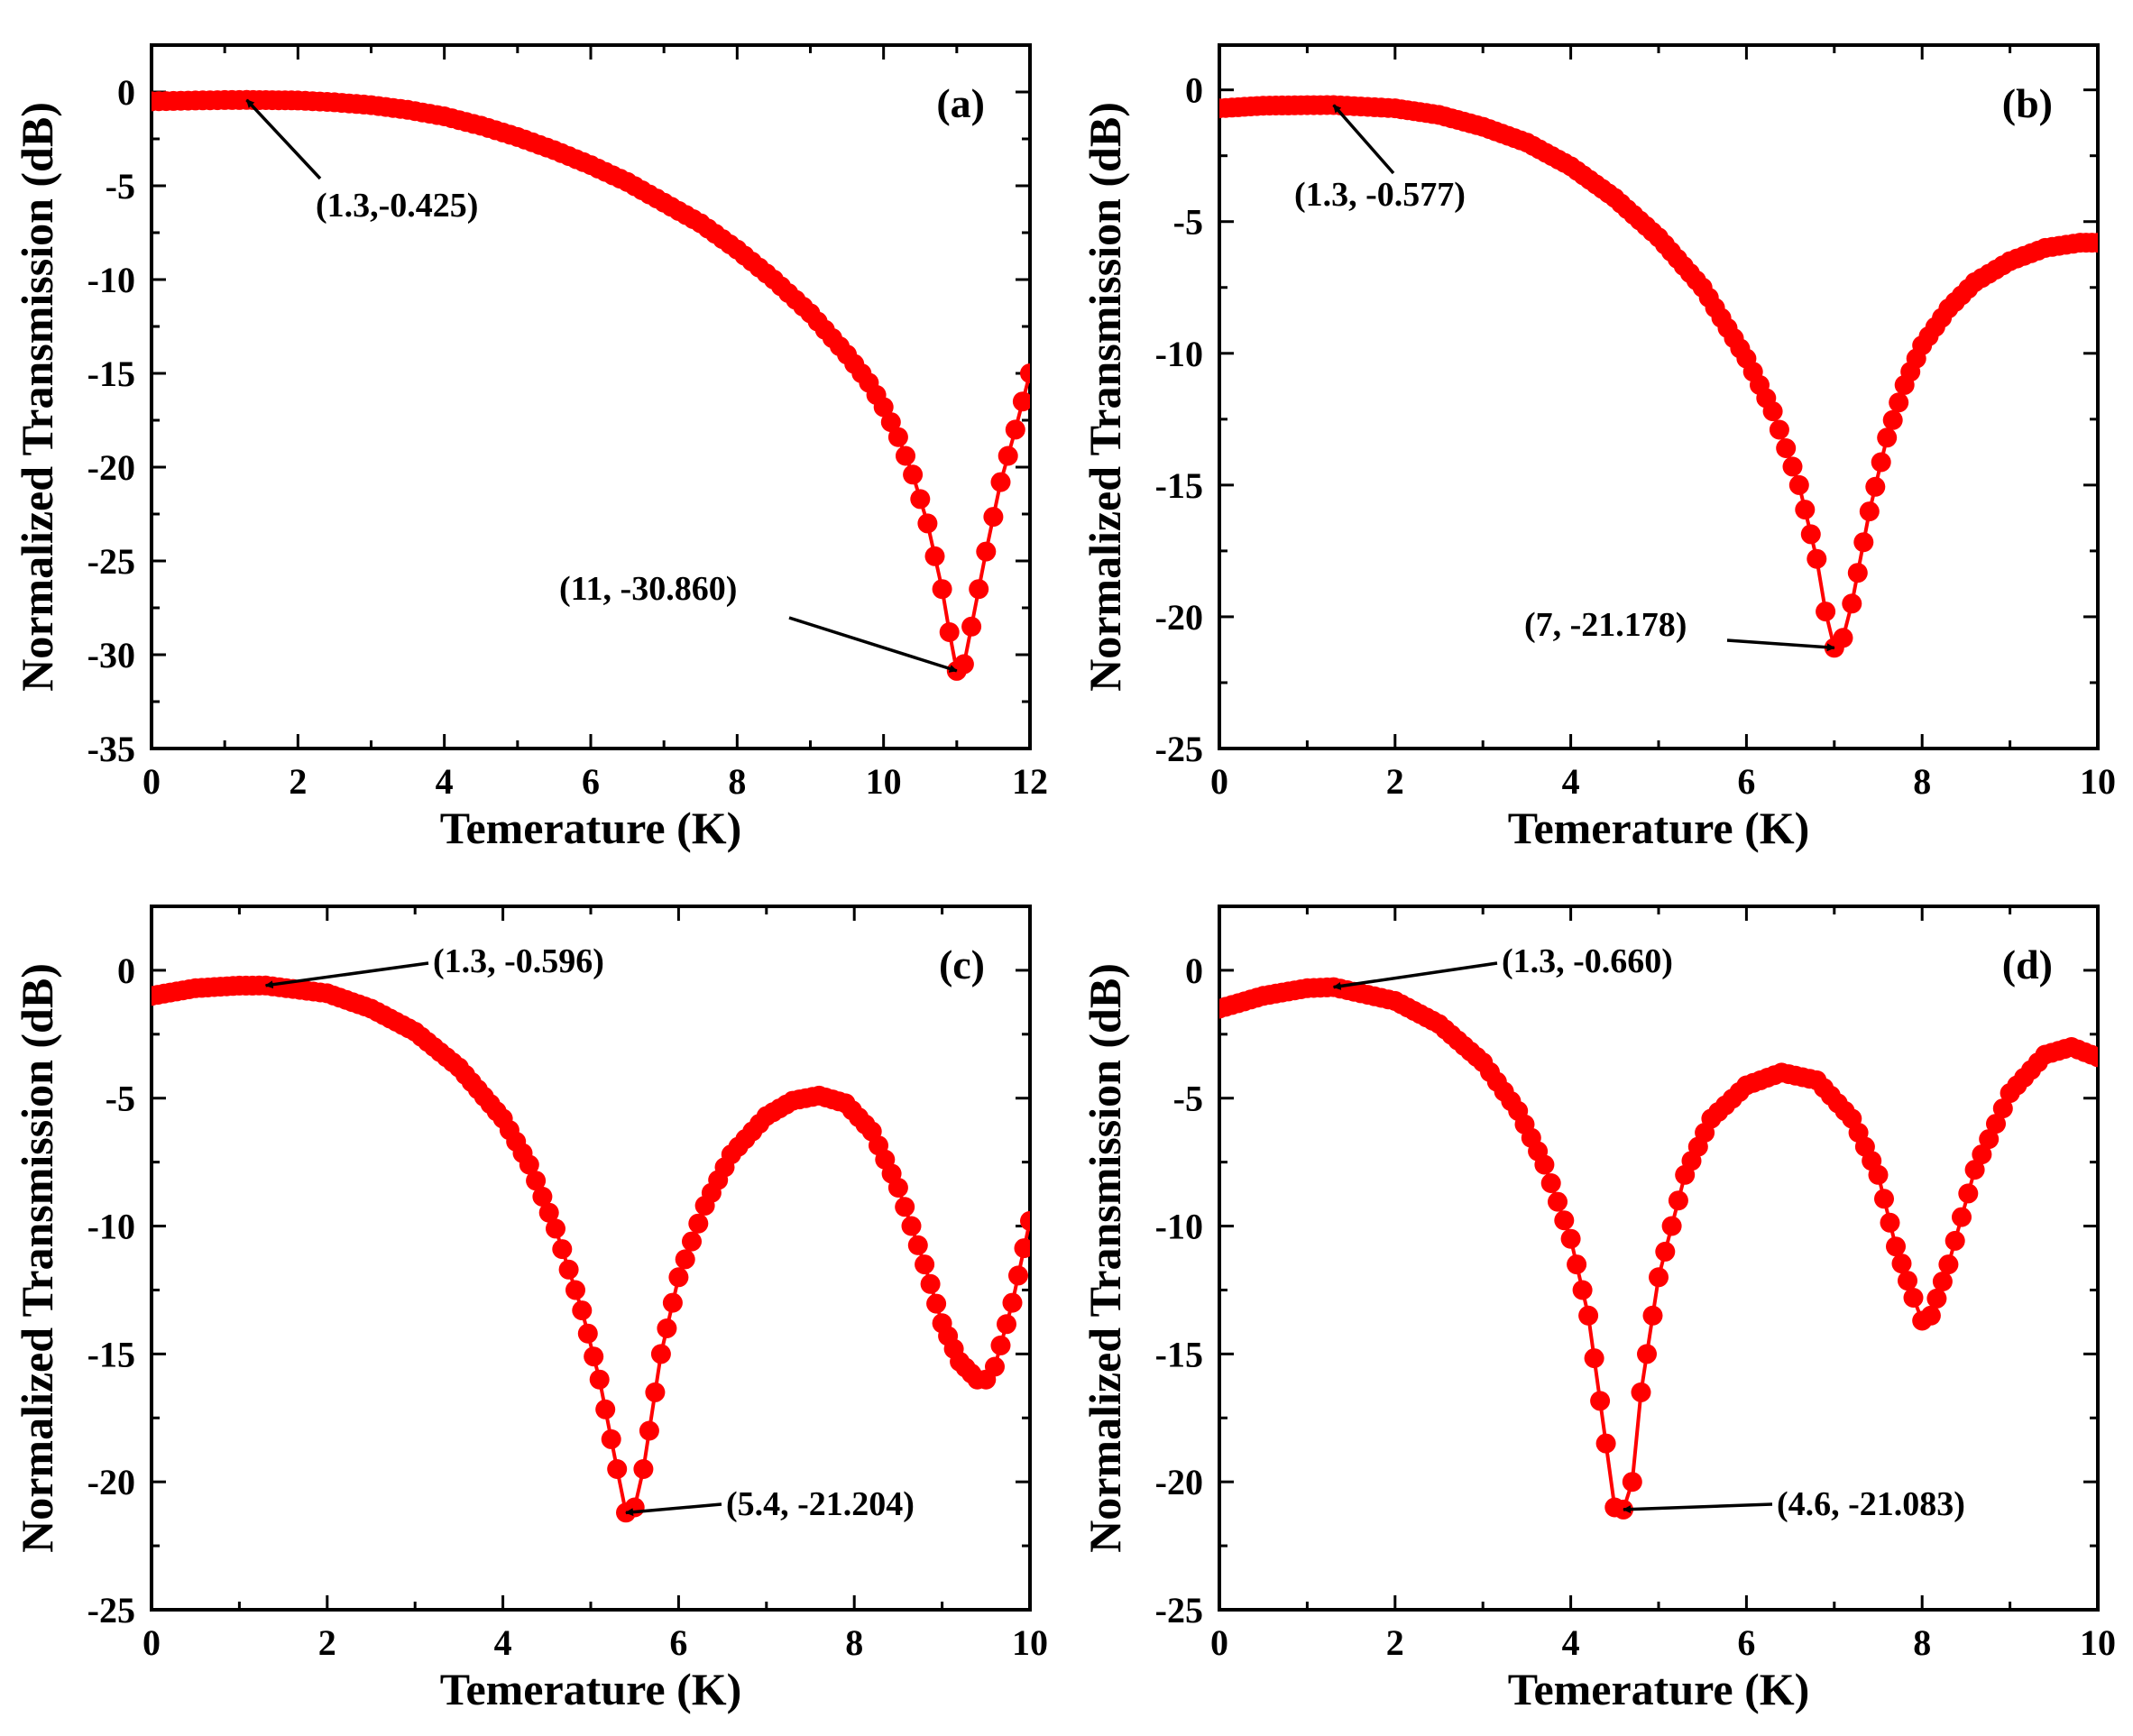 The height and width of the screenshot is (1736, 2133). Describe the element at coordinates (960, 103) in the screenshot. I see `panel-label: (a)` at that location.